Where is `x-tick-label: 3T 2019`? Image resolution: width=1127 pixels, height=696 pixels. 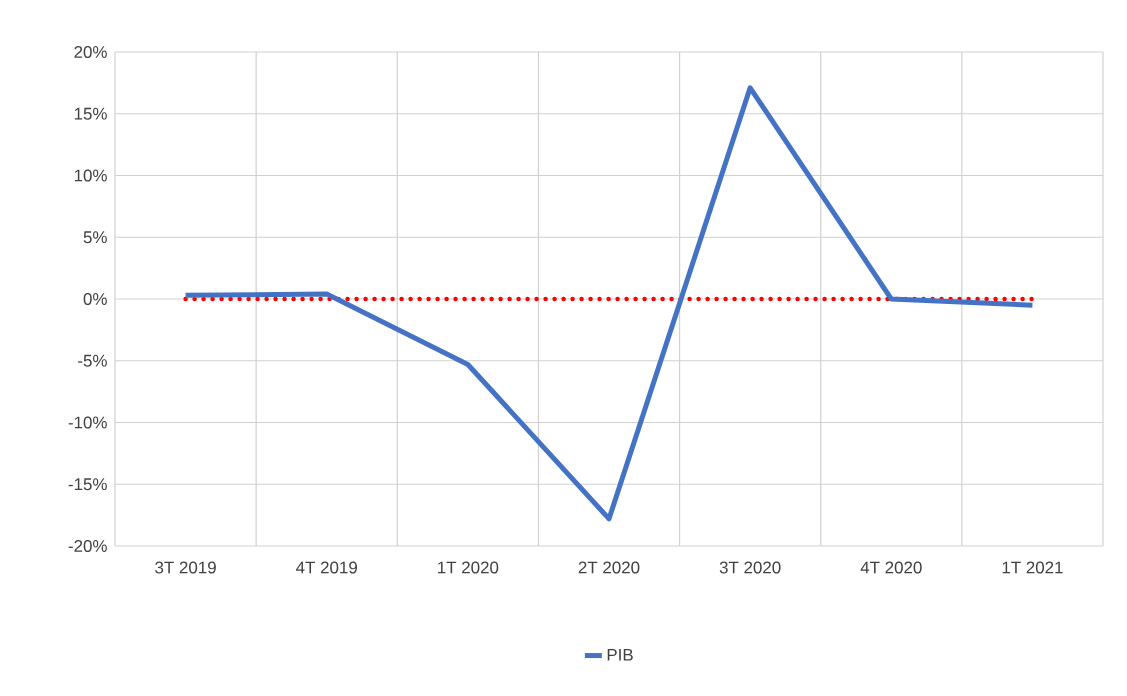
x-tick-label: 3T 2019 is located at coordinates (185, 567).